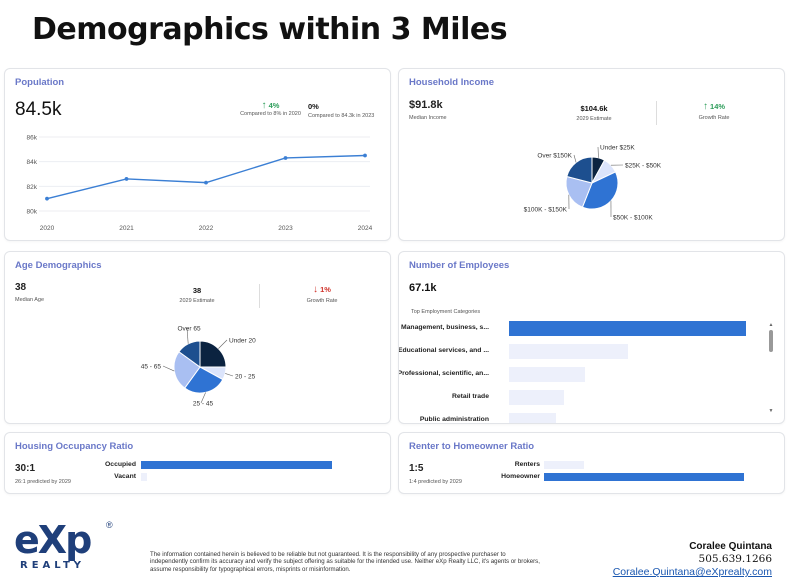 This screenshot has height=588, width=788. I want to click on renter-title: Renter to Homeowner Ratio, so click(472, 446).